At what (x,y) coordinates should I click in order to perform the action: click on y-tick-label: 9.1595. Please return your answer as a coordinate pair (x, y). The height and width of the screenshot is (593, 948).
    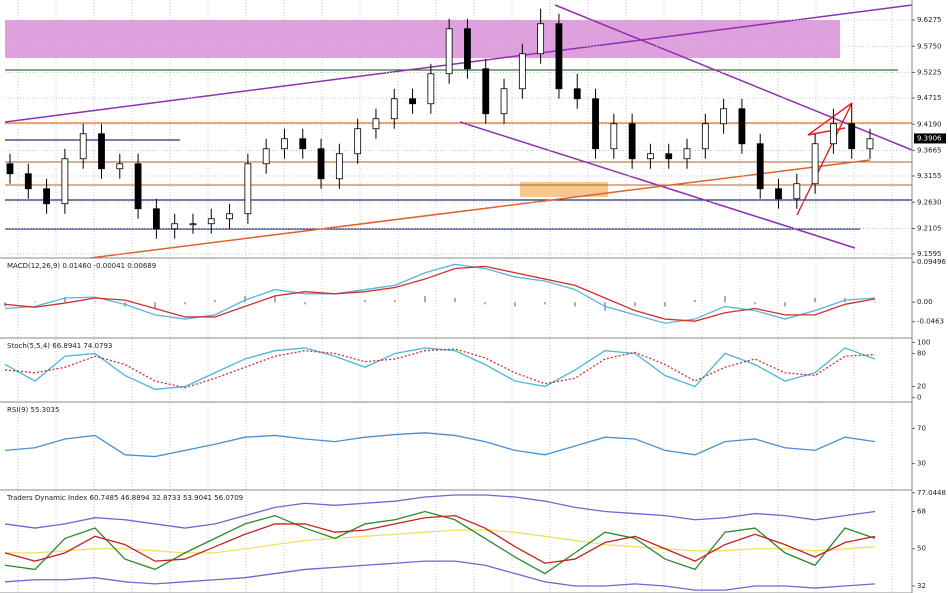
    Looking at the image, I should click on (929, 254).